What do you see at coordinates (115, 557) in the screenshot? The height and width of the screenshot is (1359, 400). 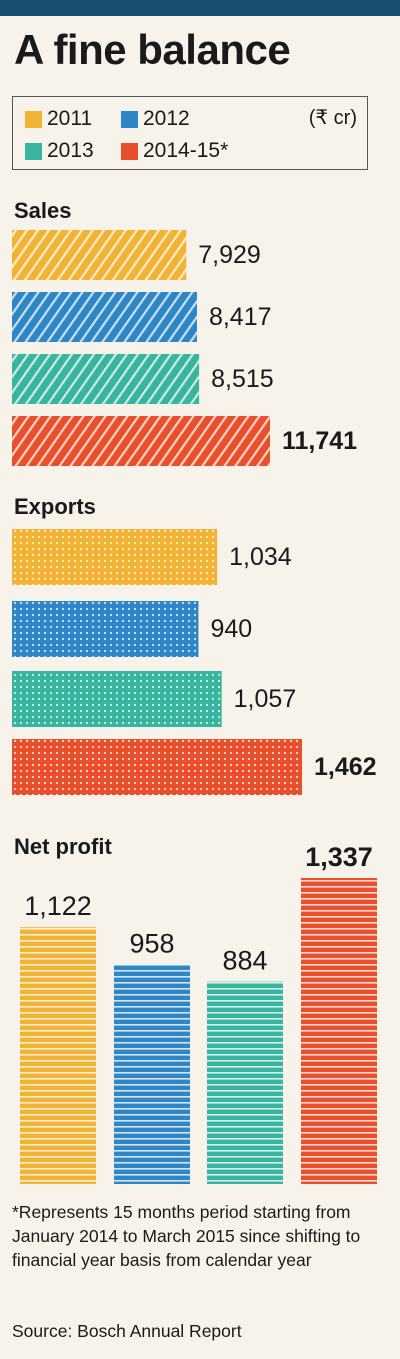 I see `exports-bar-2011` at bounding box center [115, 557].